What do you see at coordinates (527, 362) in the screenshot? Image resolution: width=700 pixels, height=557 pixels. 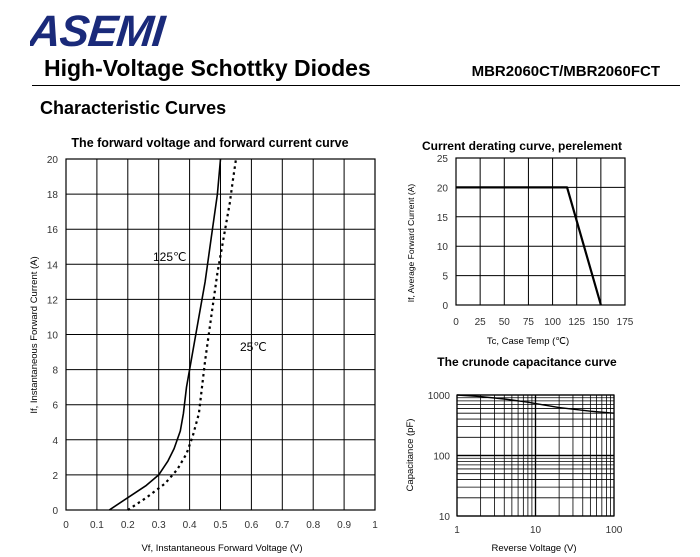 I see `capacitance-chart-title: The crunode capacitance curve` at bounding box center [527, 362].